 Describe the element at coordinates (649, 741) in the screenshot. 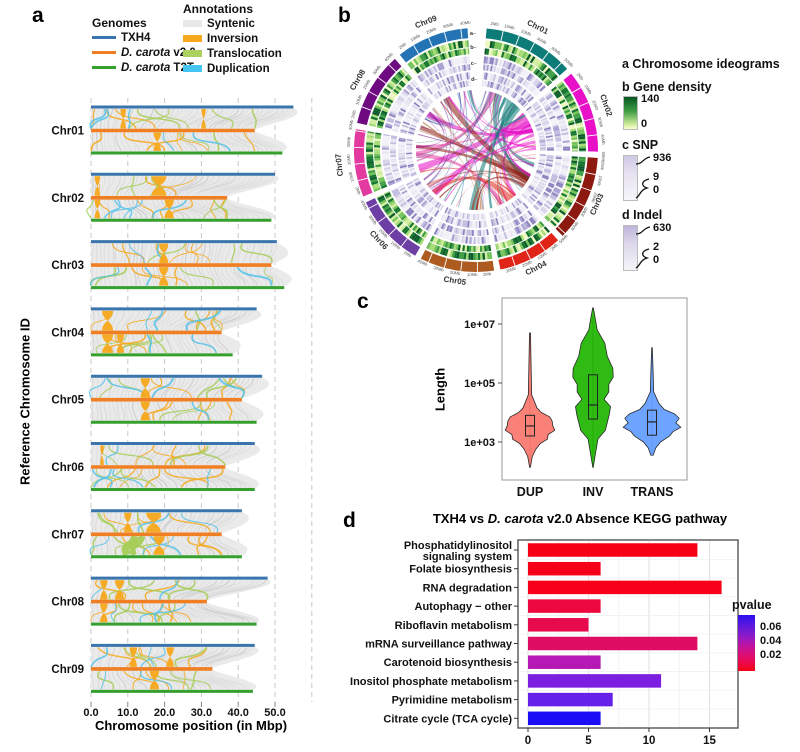

I see `svg-text: 10` at that location.